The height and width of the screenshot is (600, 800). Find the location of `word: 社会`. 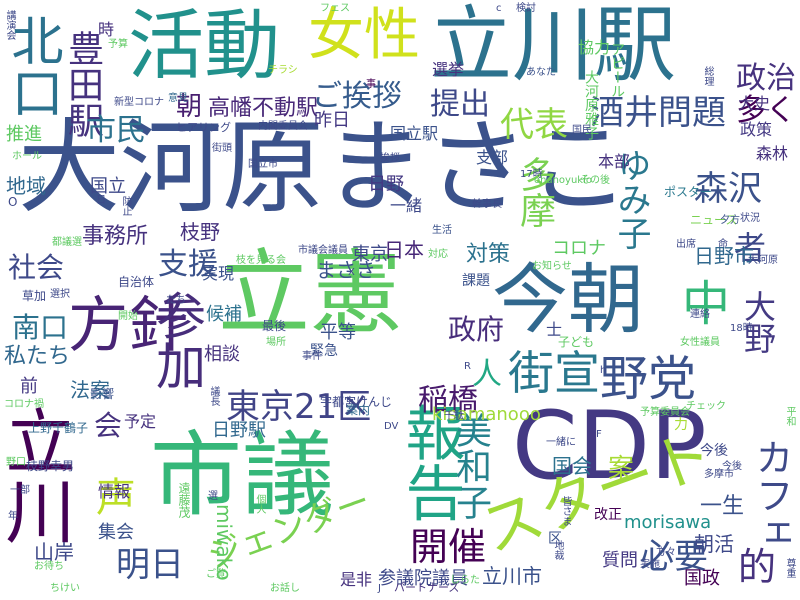

word: 社会 is located at coordinates (36, 267).